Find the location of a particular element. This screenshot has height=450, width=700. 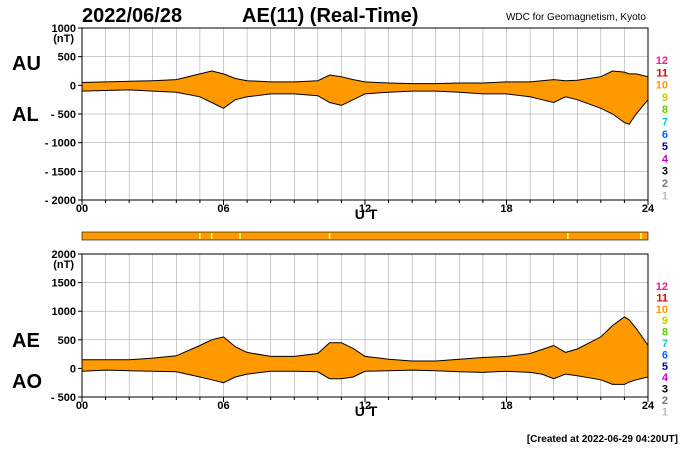

ae-ao-series-ae-line is located at coordinates (365, 339).